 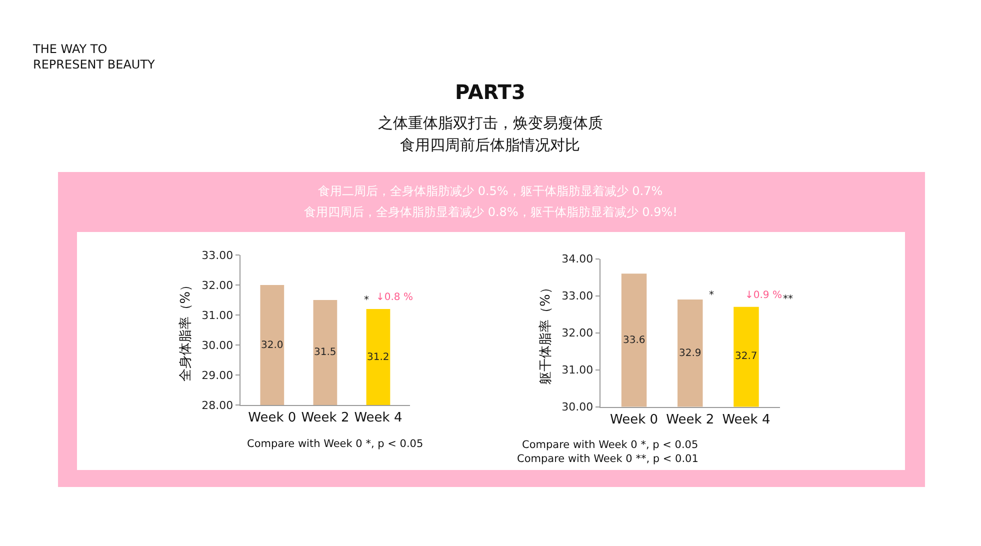 What do you see at coordinates (746, 356) in the screenshot?
I see `data-label: 32.7` at bounding box center [746, 356].